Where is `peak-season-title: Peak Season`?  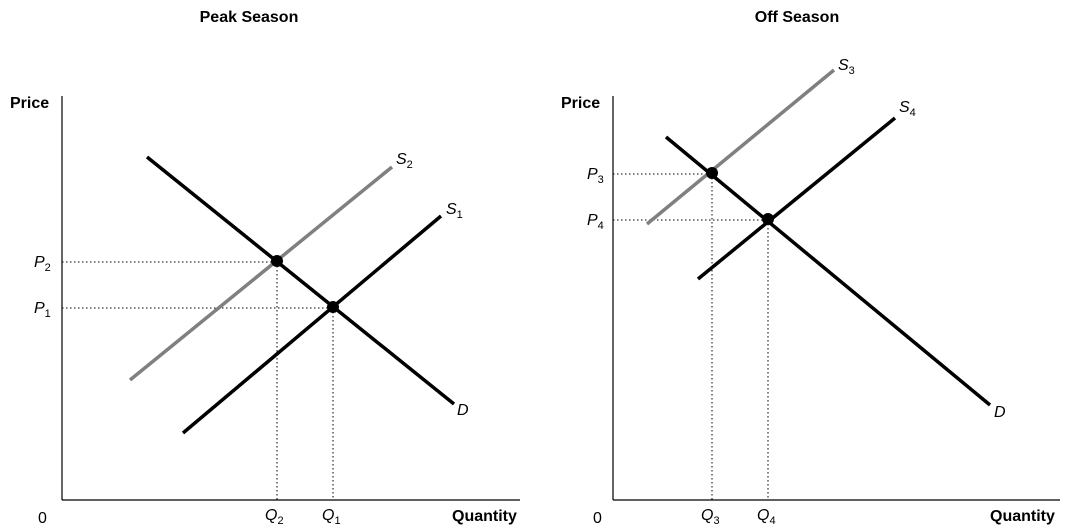 peak-season-title: Peak Season is located at coordinates (249, 17).